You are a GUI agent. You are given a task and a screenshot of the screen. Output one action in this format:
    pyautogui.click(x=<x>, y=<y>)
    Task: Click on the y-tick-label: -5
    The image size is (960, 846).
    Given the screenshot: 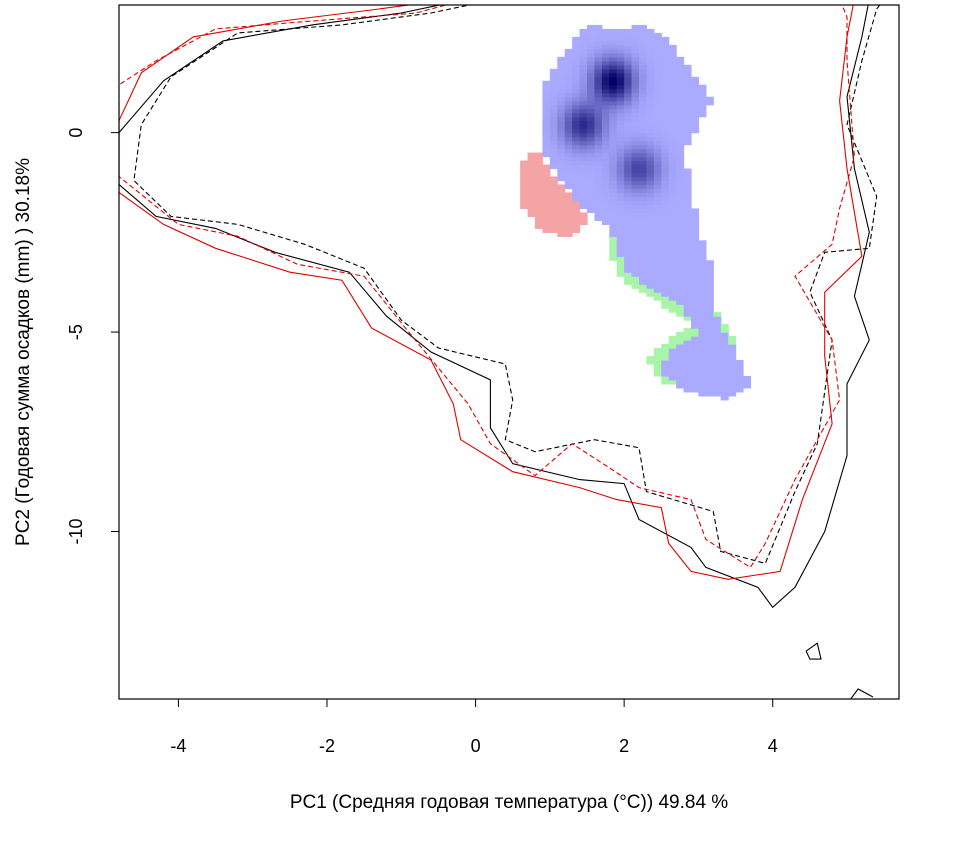 What is the action you would take?
    pyautogui.click(x=76, y=332)
    